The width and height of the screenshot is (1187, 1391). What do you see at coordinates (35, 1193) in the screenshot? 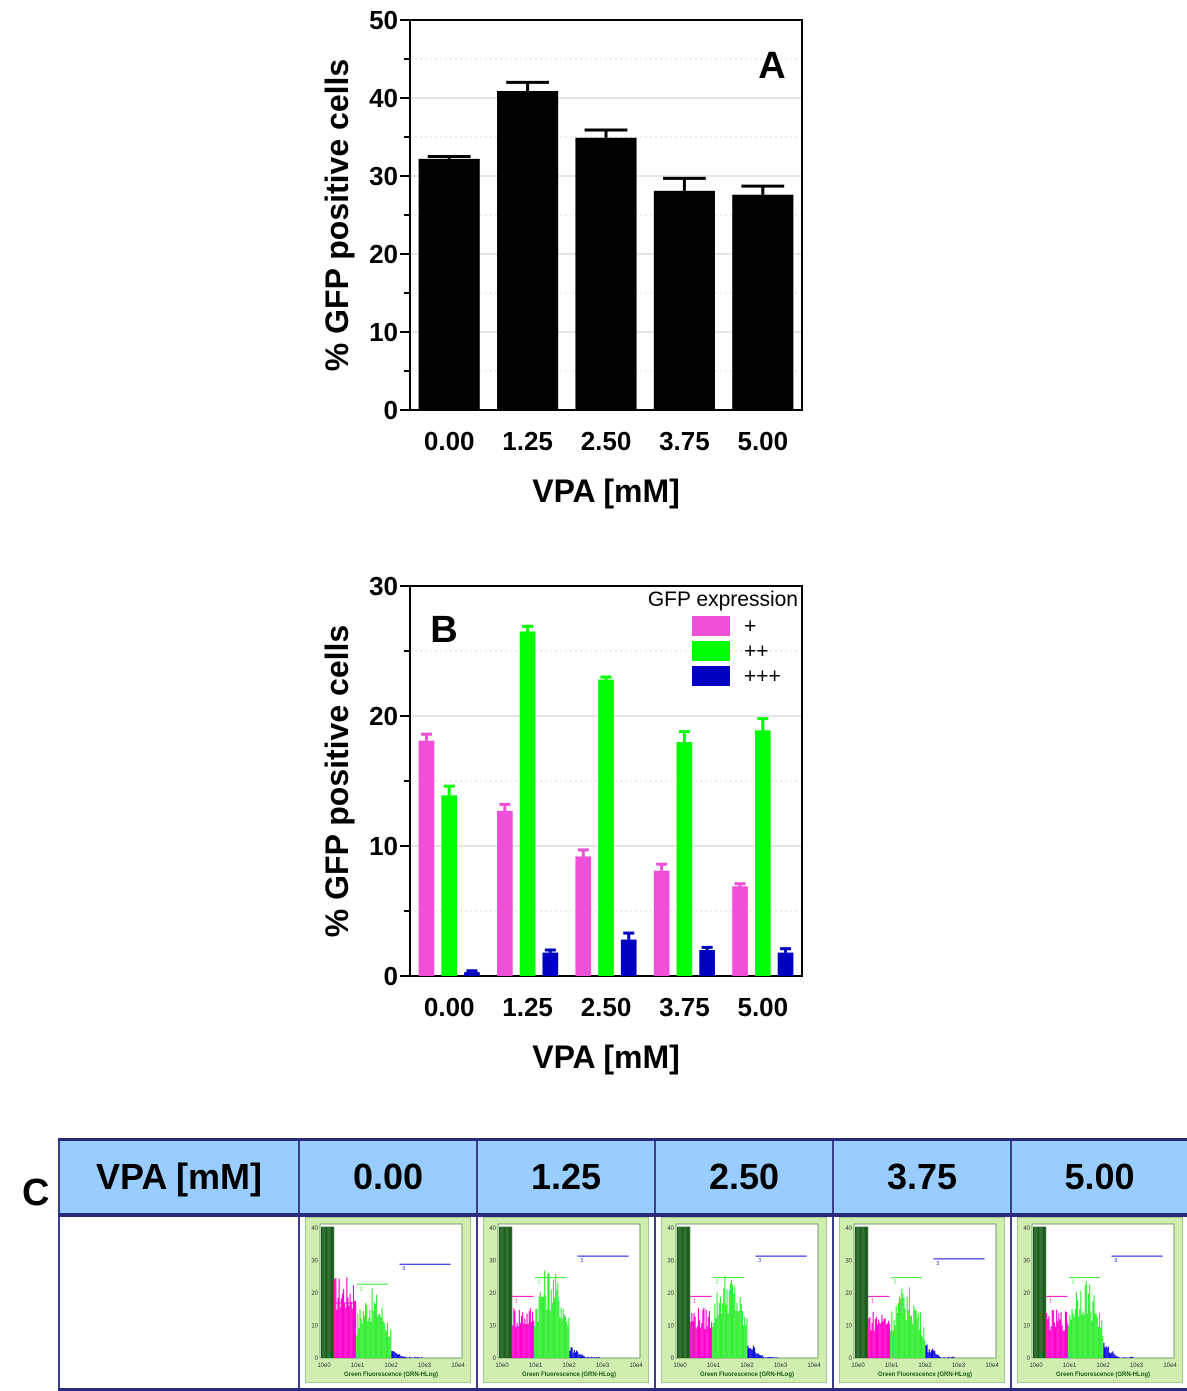
I see `panel-c-label: C` at bounding box center [35, 1193].